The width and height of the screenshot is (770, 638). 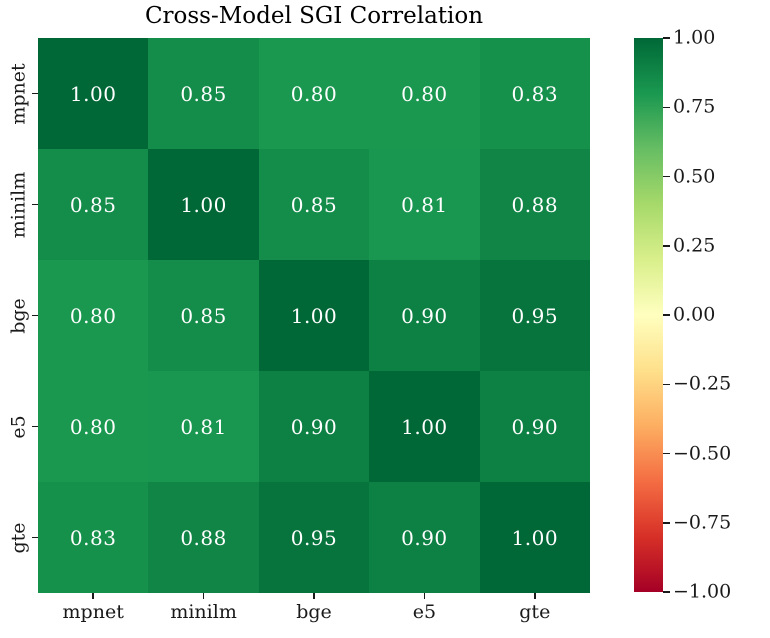 I want to click on heatmap-cell-mpnet-gte: 0.83, so click(x=534, y=93).